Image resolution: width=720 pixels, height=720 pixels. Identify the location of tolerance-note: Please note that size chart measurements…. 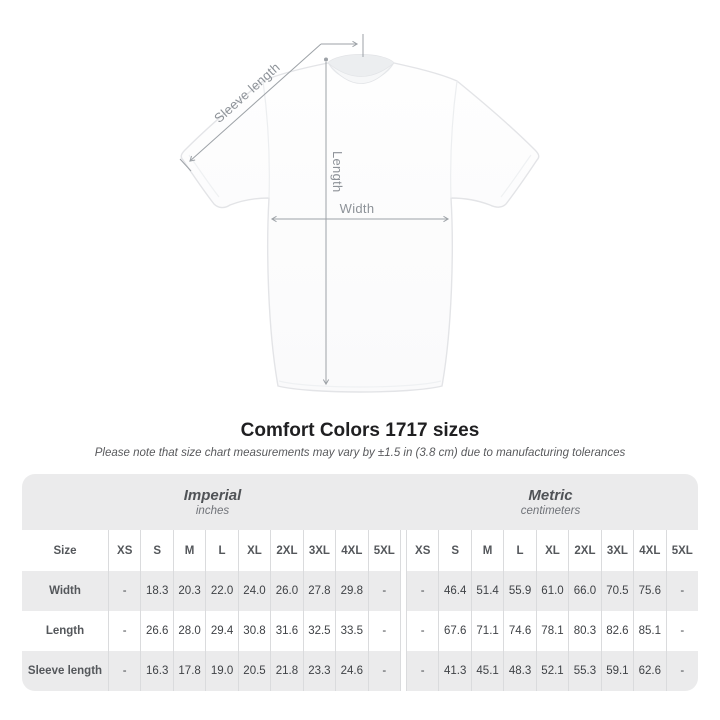
(360, 453).